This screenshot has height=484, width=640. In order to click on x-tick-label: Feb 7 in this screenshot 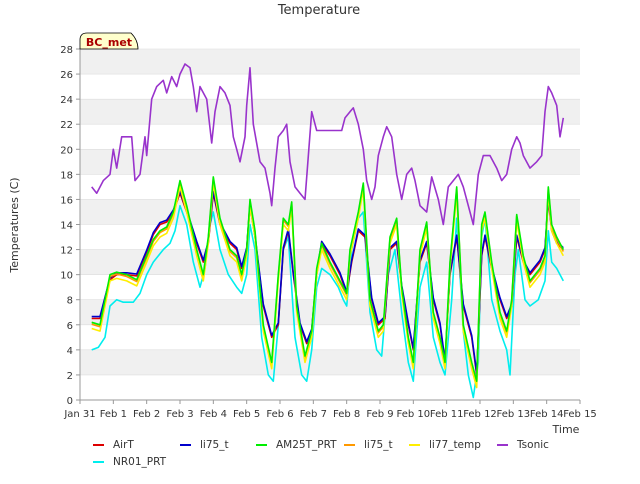, I will do `click(313, 414)`.